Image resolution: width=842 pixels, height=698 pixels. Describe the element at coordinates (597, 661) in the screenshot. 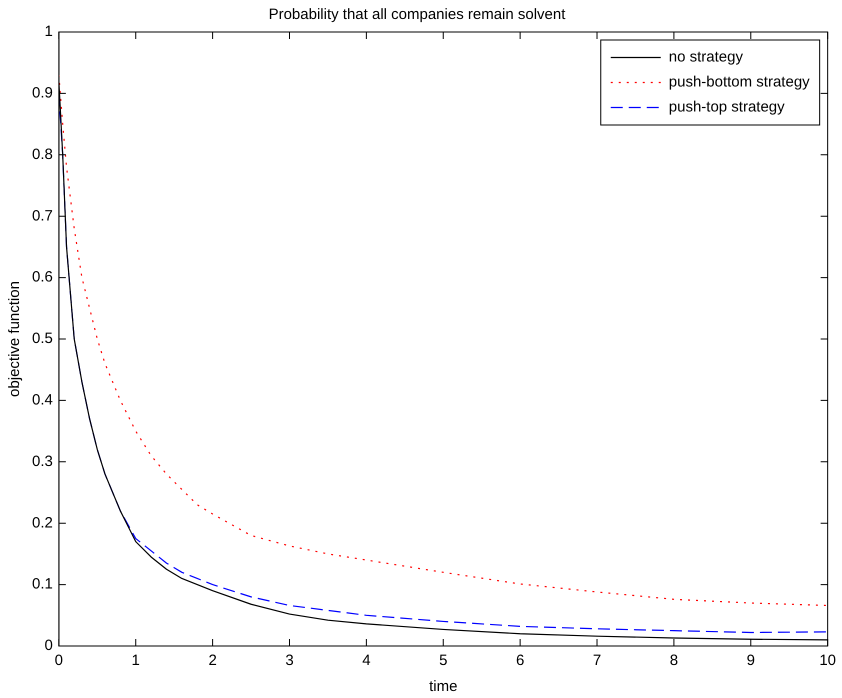

I see `x-tick-label: 7` at that location.